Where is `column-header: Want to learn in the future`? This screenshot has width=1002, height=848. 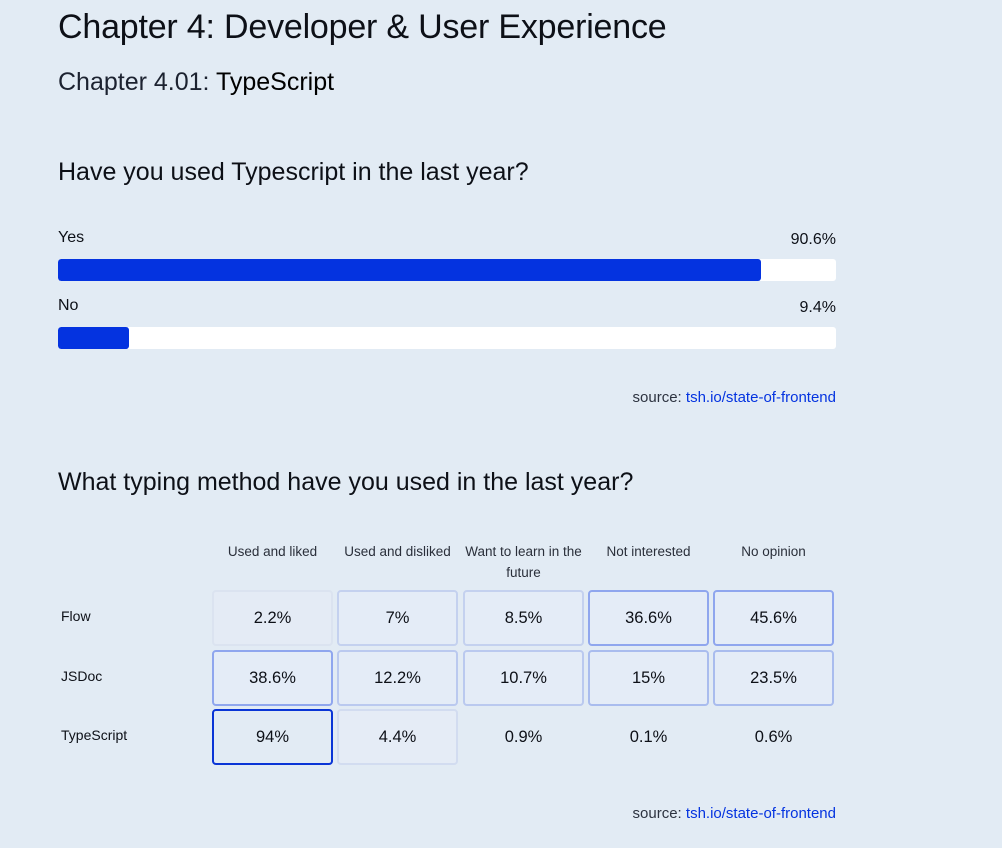
column-header: Want to learn in the future is located at coordinates (523, 562).